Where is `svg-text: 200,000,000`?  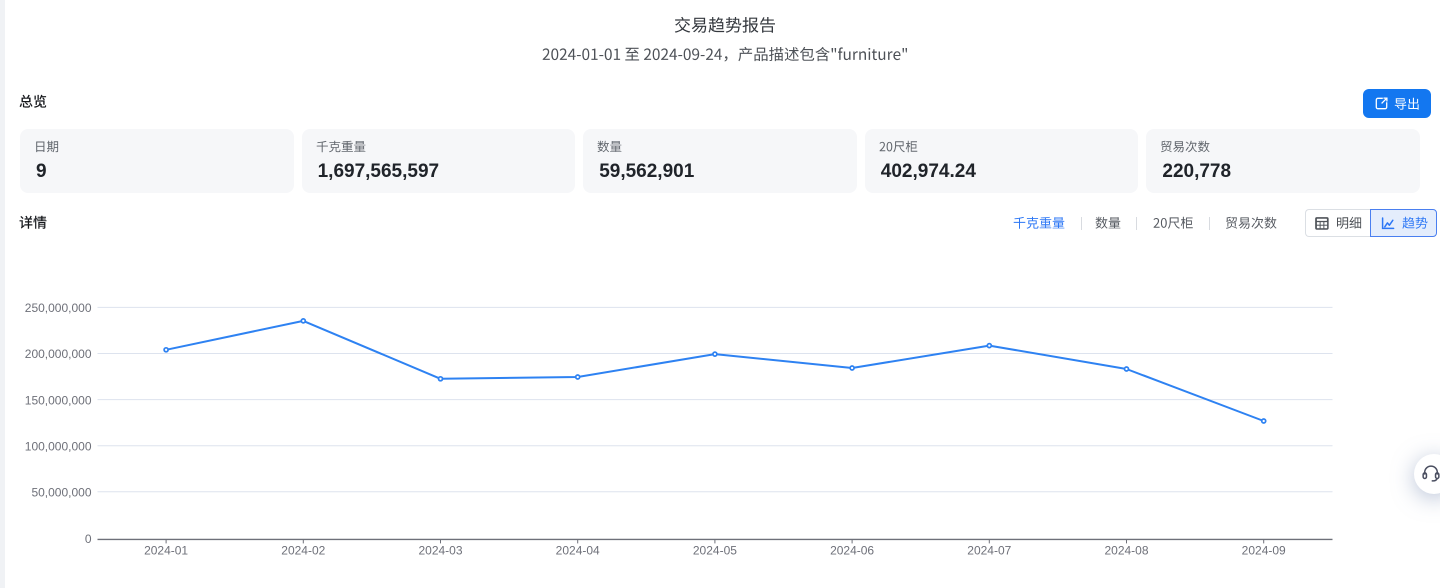 svg-text: 200,000,000 is located at coordinates (58, 354).